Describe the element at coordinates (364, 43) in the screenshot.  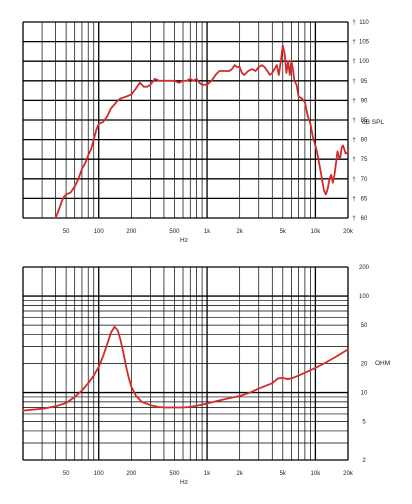
I see `y-tick-label: 105` at that location.